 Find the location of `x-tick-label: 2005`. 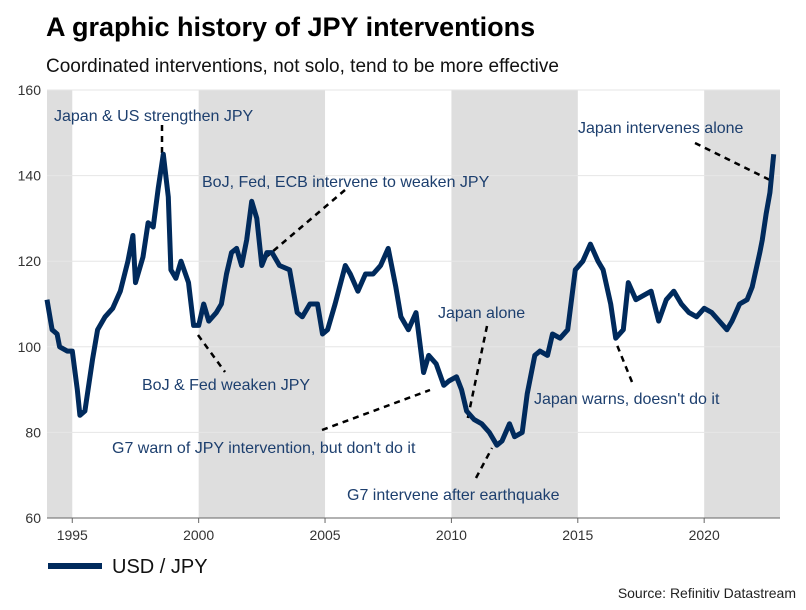

x-tick-label: 2005 is located at coordinates (324, 535).